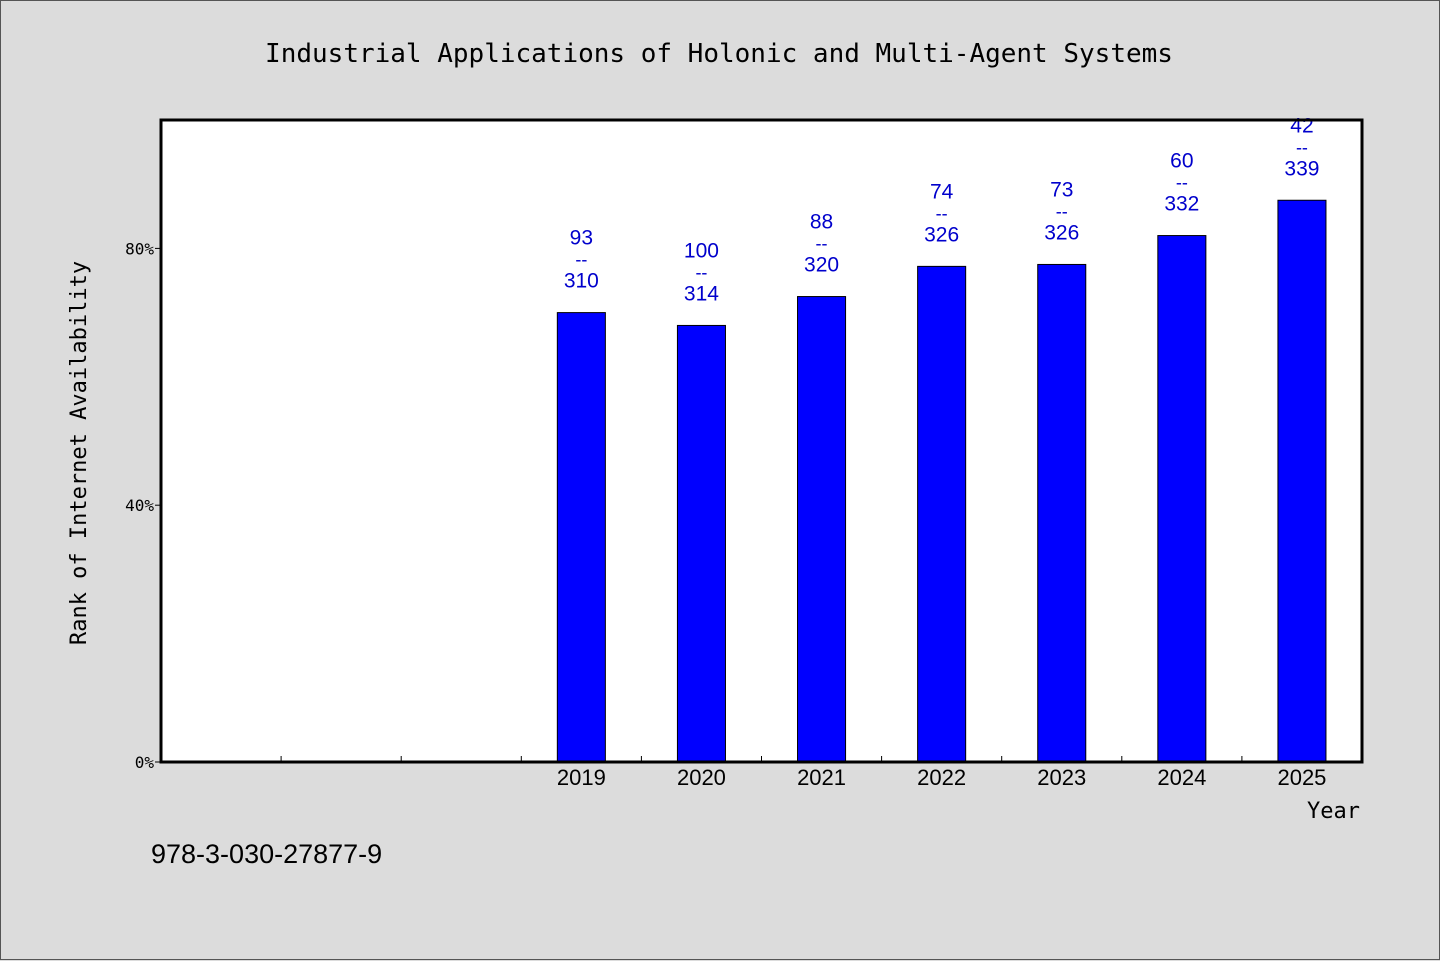 The height and width of the screenshot is (961, 1440). I want to click on x-tick-label: 2025, so click(1301, 777).